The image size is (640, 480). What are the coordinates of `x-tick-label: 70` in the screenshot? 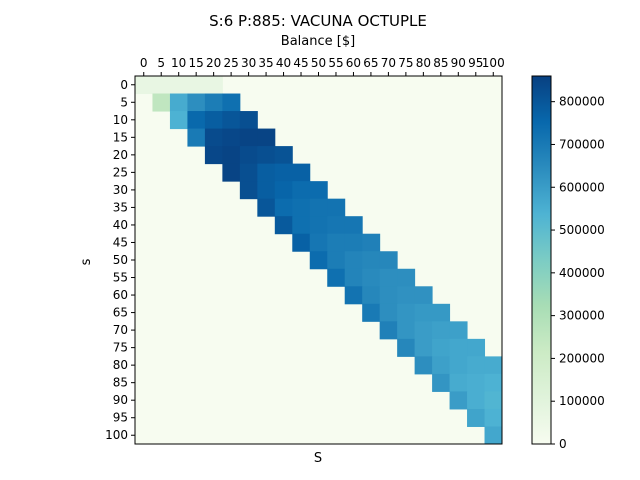 It's located at (388, 63).